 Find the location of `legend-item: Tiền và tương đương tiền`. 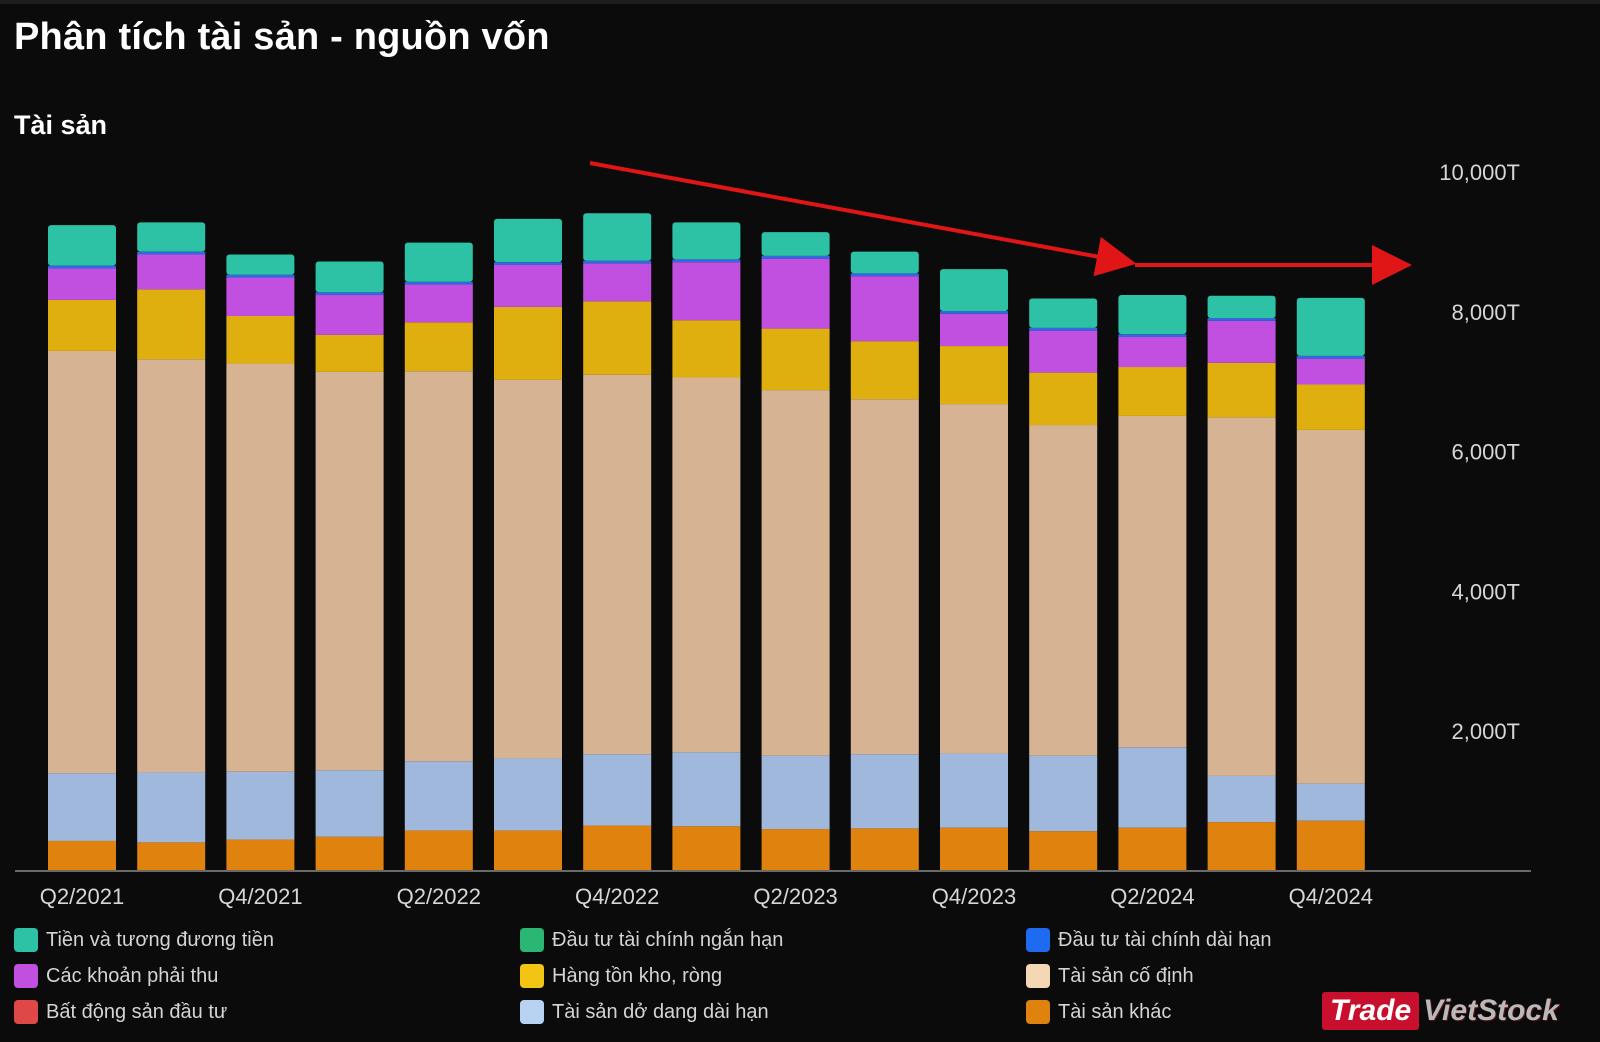

legend-item: Tiền và tương đương tiền is located at coordinates (144, 940).